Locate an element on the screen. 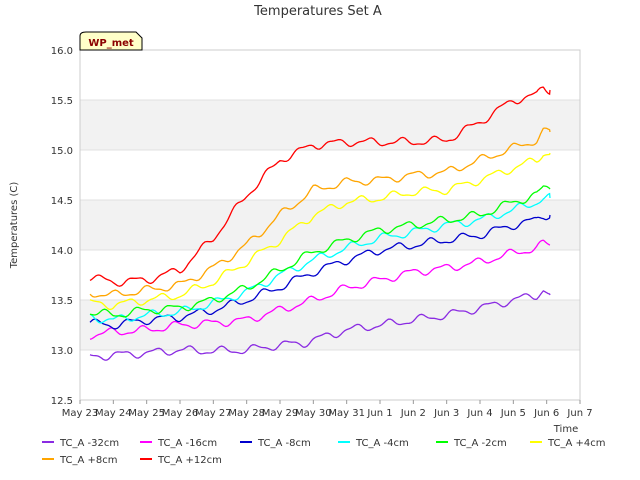 This screenshot has width=640, height=480. x-tick-label: May 31 is located at coordinates (346, 413).